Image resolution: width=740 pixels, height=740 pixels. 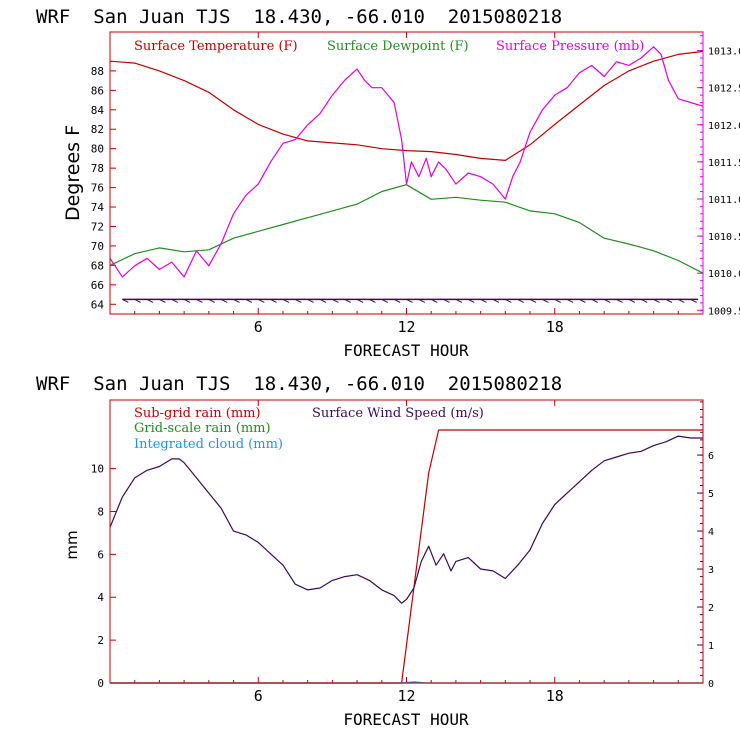 I want to click on legend-surface-wind-speed: Surface Wind Speed (m/s), so click(x=398, y=413).